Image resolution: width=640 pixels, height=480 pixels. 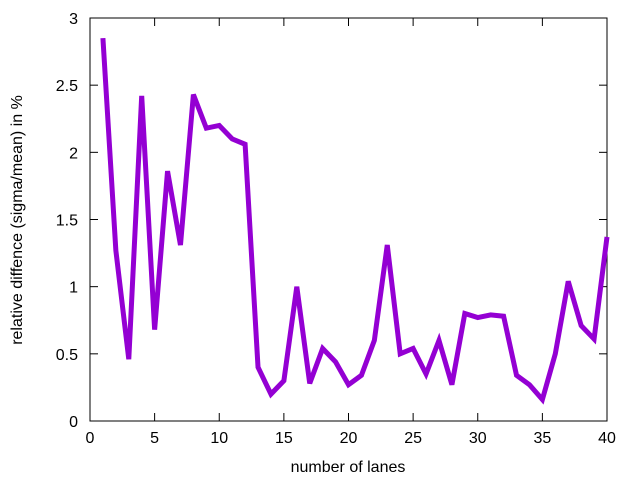 I want to click on x-tick-label: 15, so click(x=284, y=438).